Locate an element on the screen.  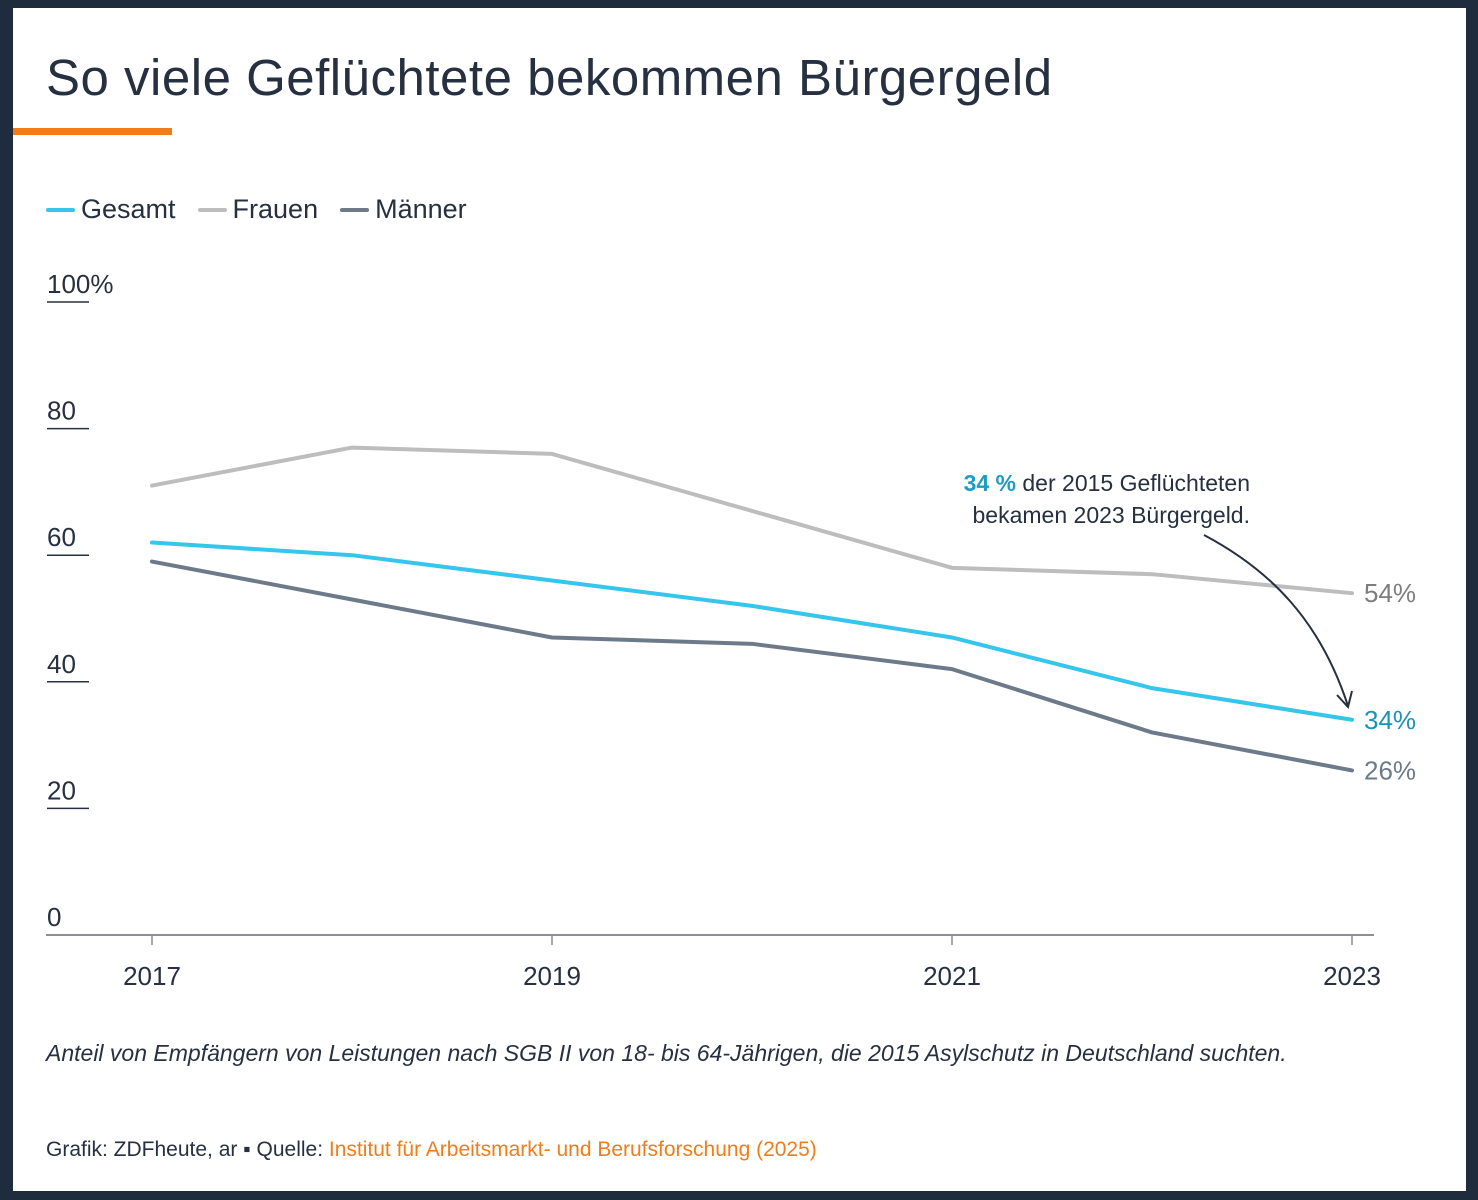
end-label-frauen: 54% is located at coordinates (1390, 593).